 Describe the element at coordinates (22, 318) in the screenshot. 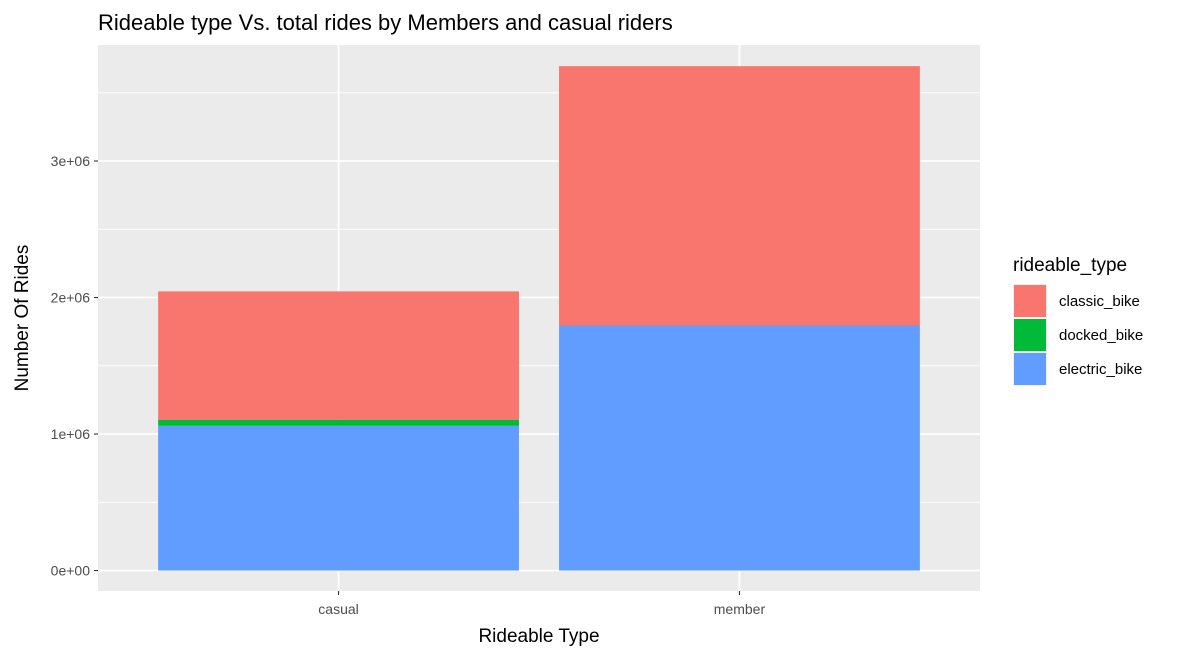

I see `y-axis-title: Number Of Rides` at that location.